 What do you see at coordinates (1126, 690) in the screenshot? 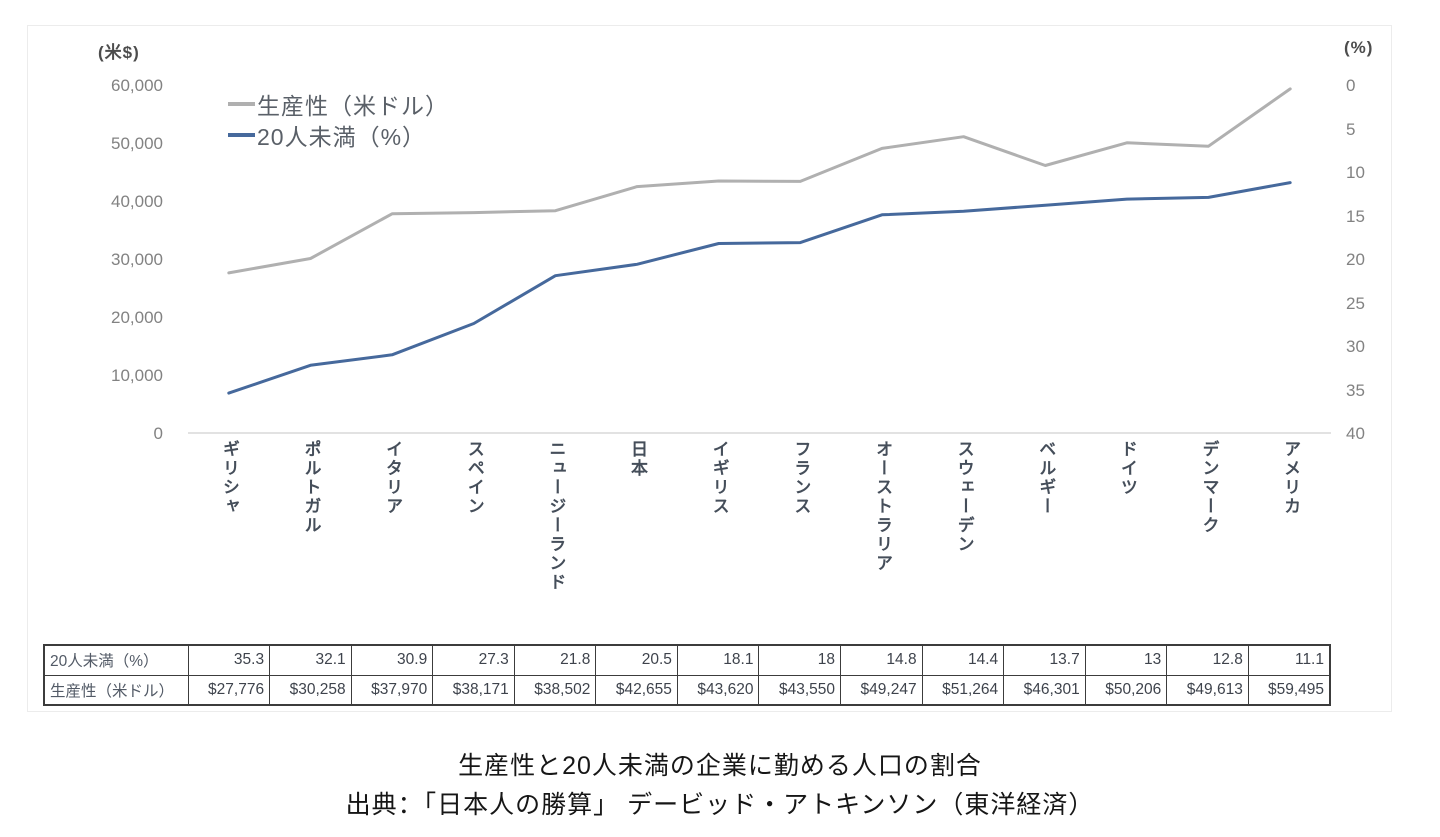
I see `table-cell: $50,206` at bounding box center [1126, 690].